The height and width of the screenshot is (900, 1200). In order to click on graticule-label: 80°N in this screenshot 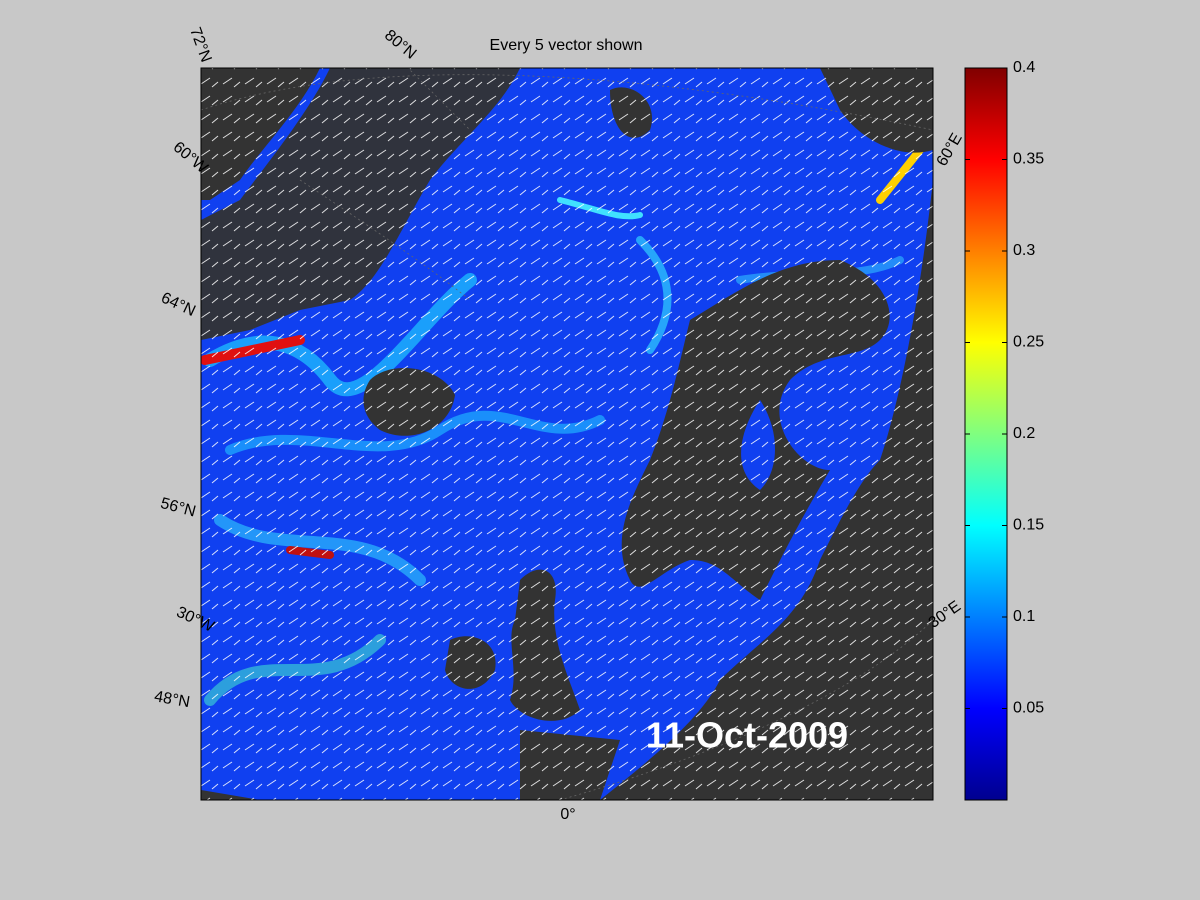, I will do `click(400, 45)`.